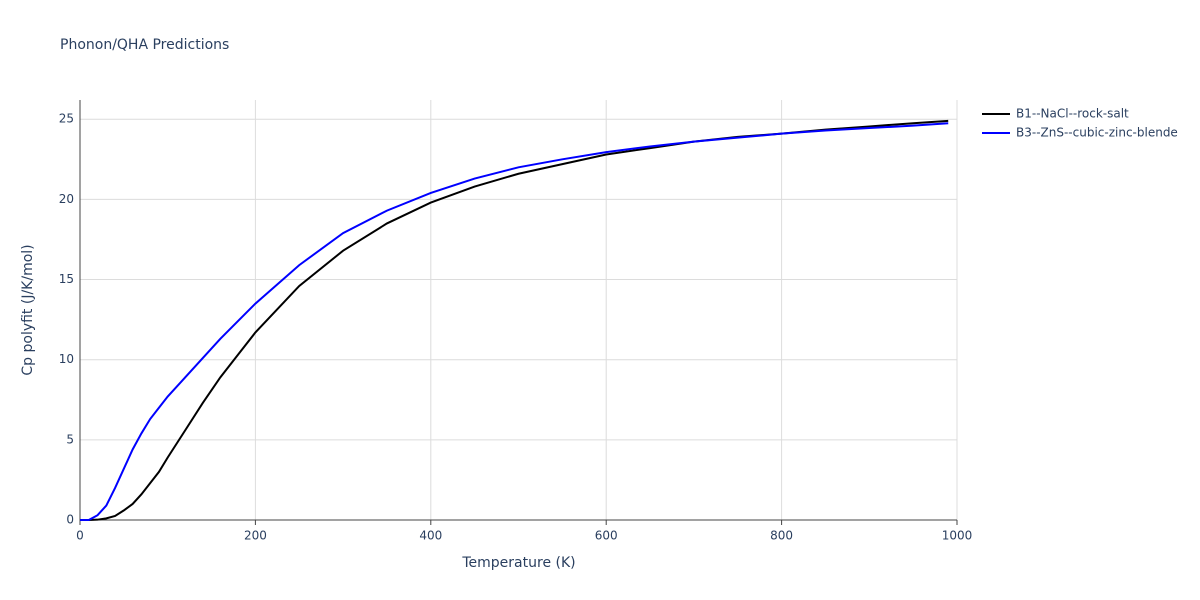 The image size is (1200, 600). Describe the element at coordinates (66, 119) in the screenshot. I see `y-tick-label: 25` at that location.